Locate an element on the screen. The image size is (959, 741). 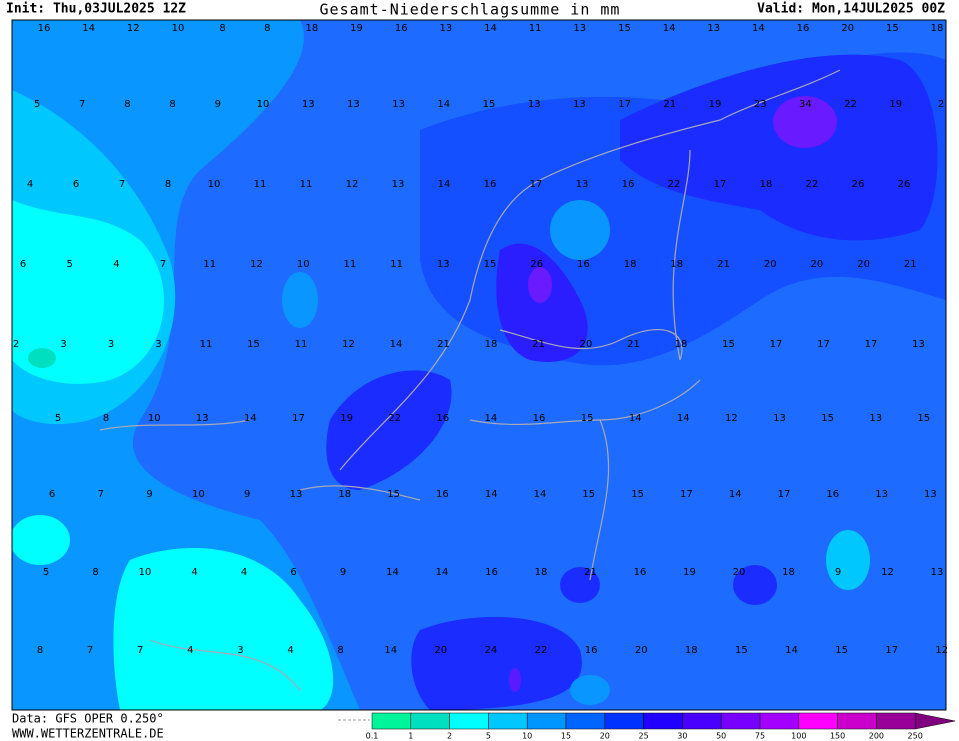
init-time: Init: Thu,03JUL2025 12Z is located at coordinates (96, 9).